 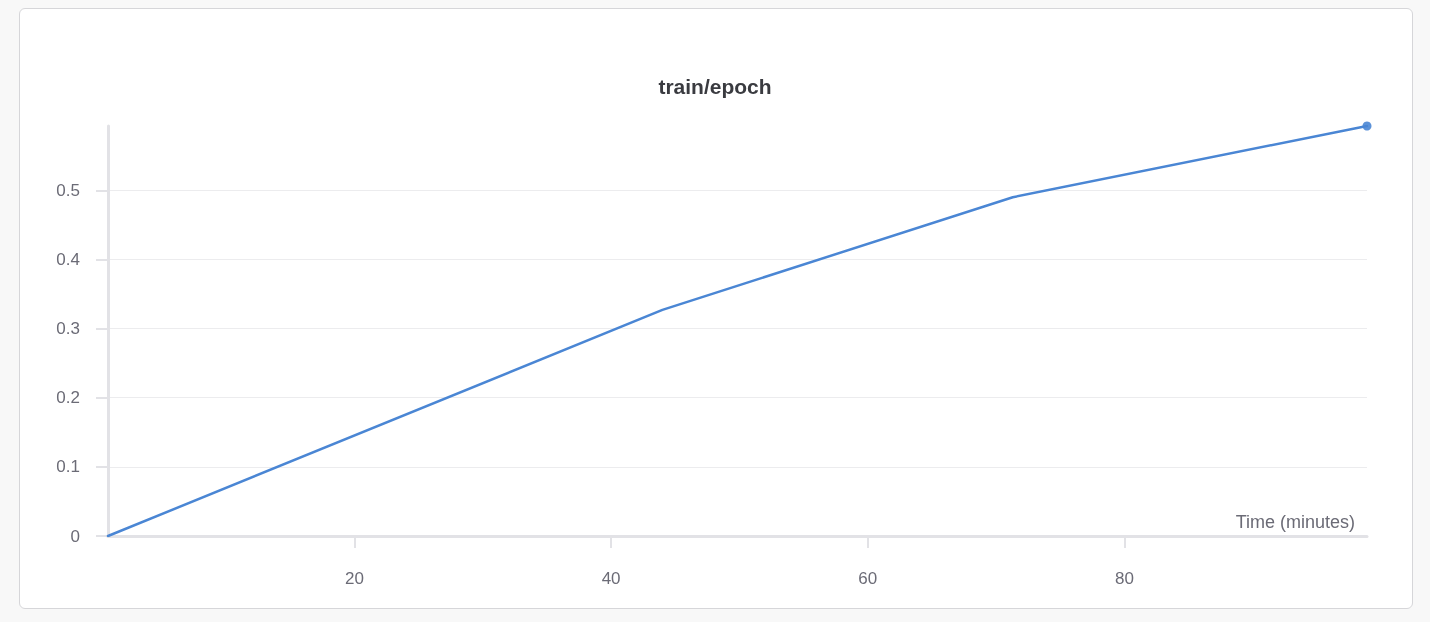 I want to click on y-tick-label: 0.3, so click(x=68, y=329).